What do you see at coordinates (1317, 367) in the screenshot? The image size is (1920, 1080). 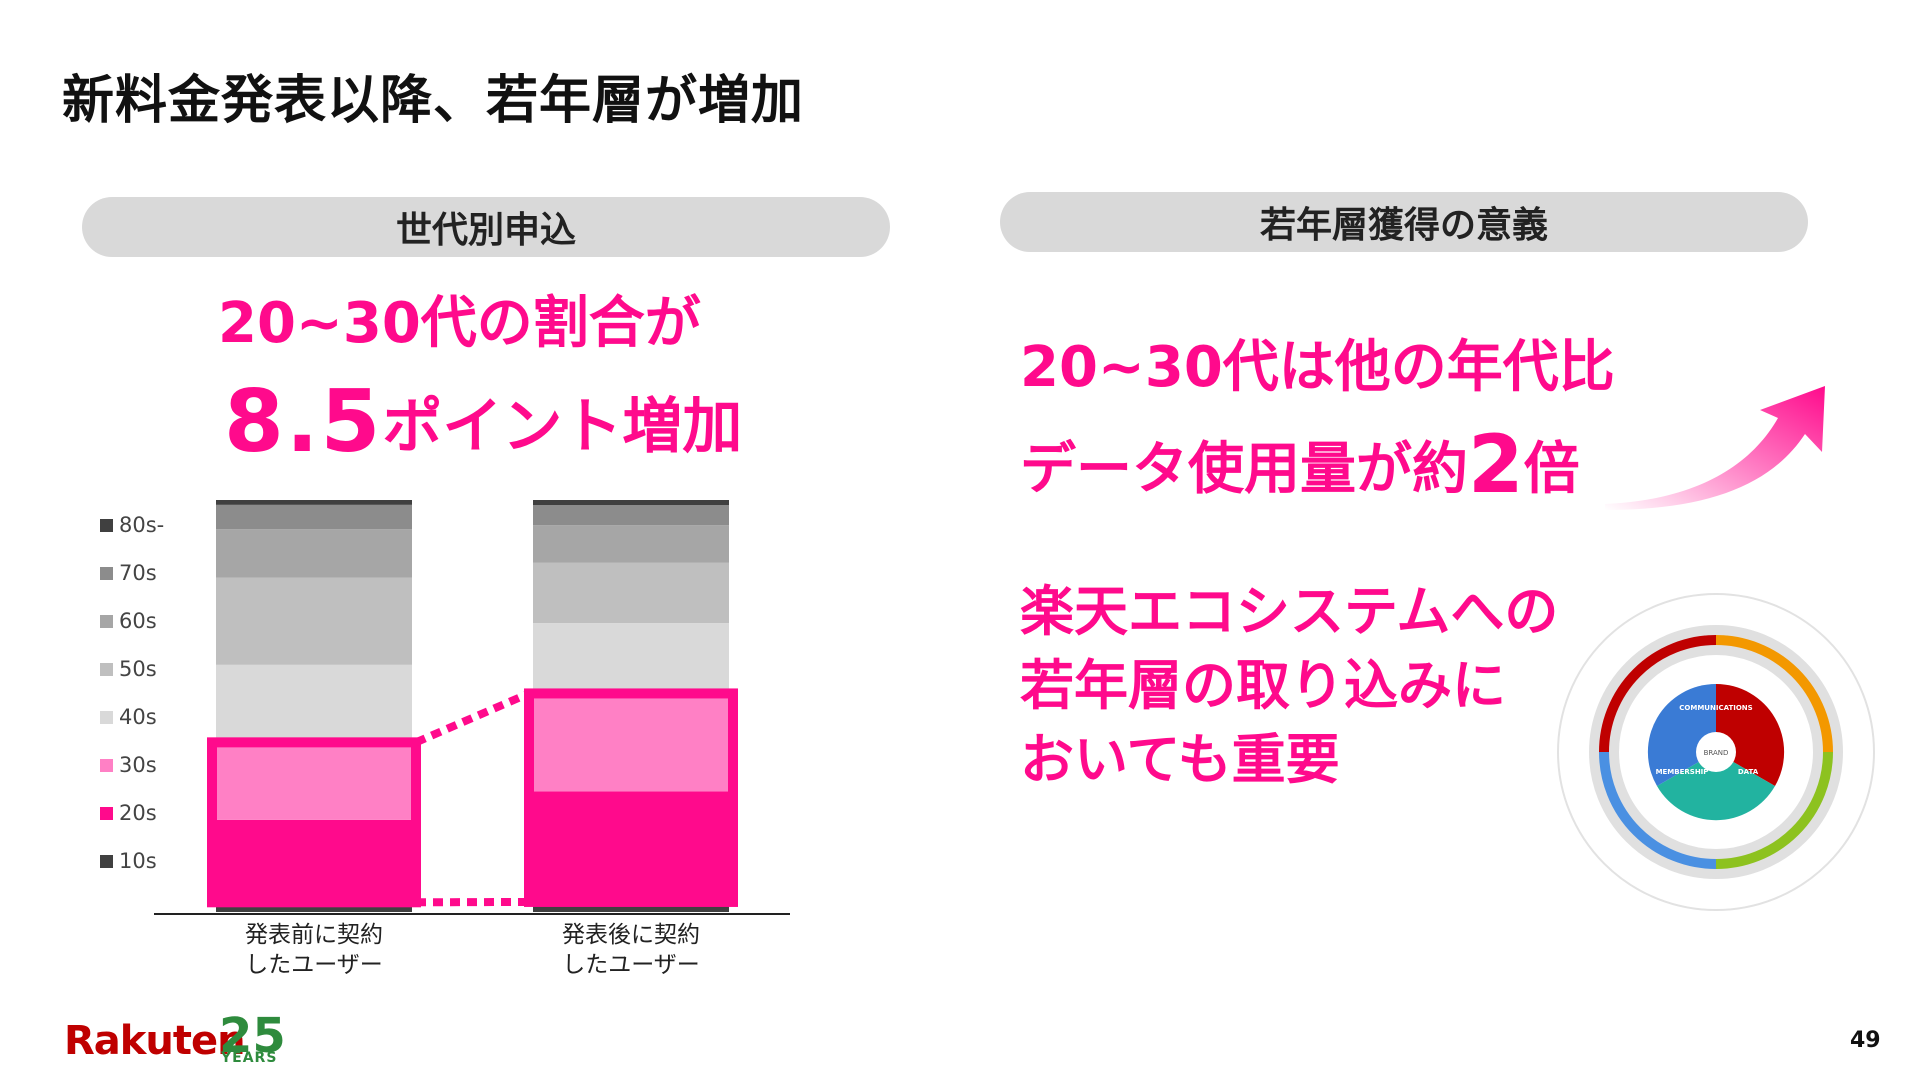 I see `right-headline-line1: 20~30代は他の年代比` at bounding box center [1317, 367].